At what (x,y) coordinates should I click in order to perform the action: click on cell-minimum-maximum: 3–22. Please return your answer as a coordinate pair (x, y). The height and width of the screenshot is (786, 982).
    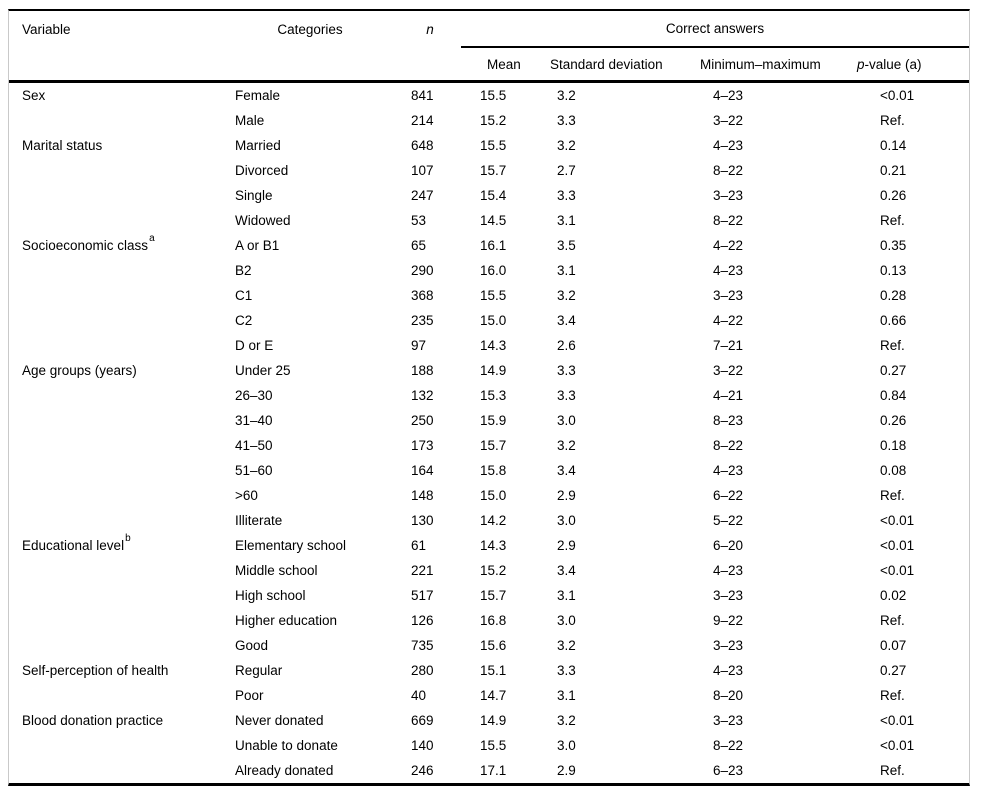
    Looking at the image, I should click on (728, 120).